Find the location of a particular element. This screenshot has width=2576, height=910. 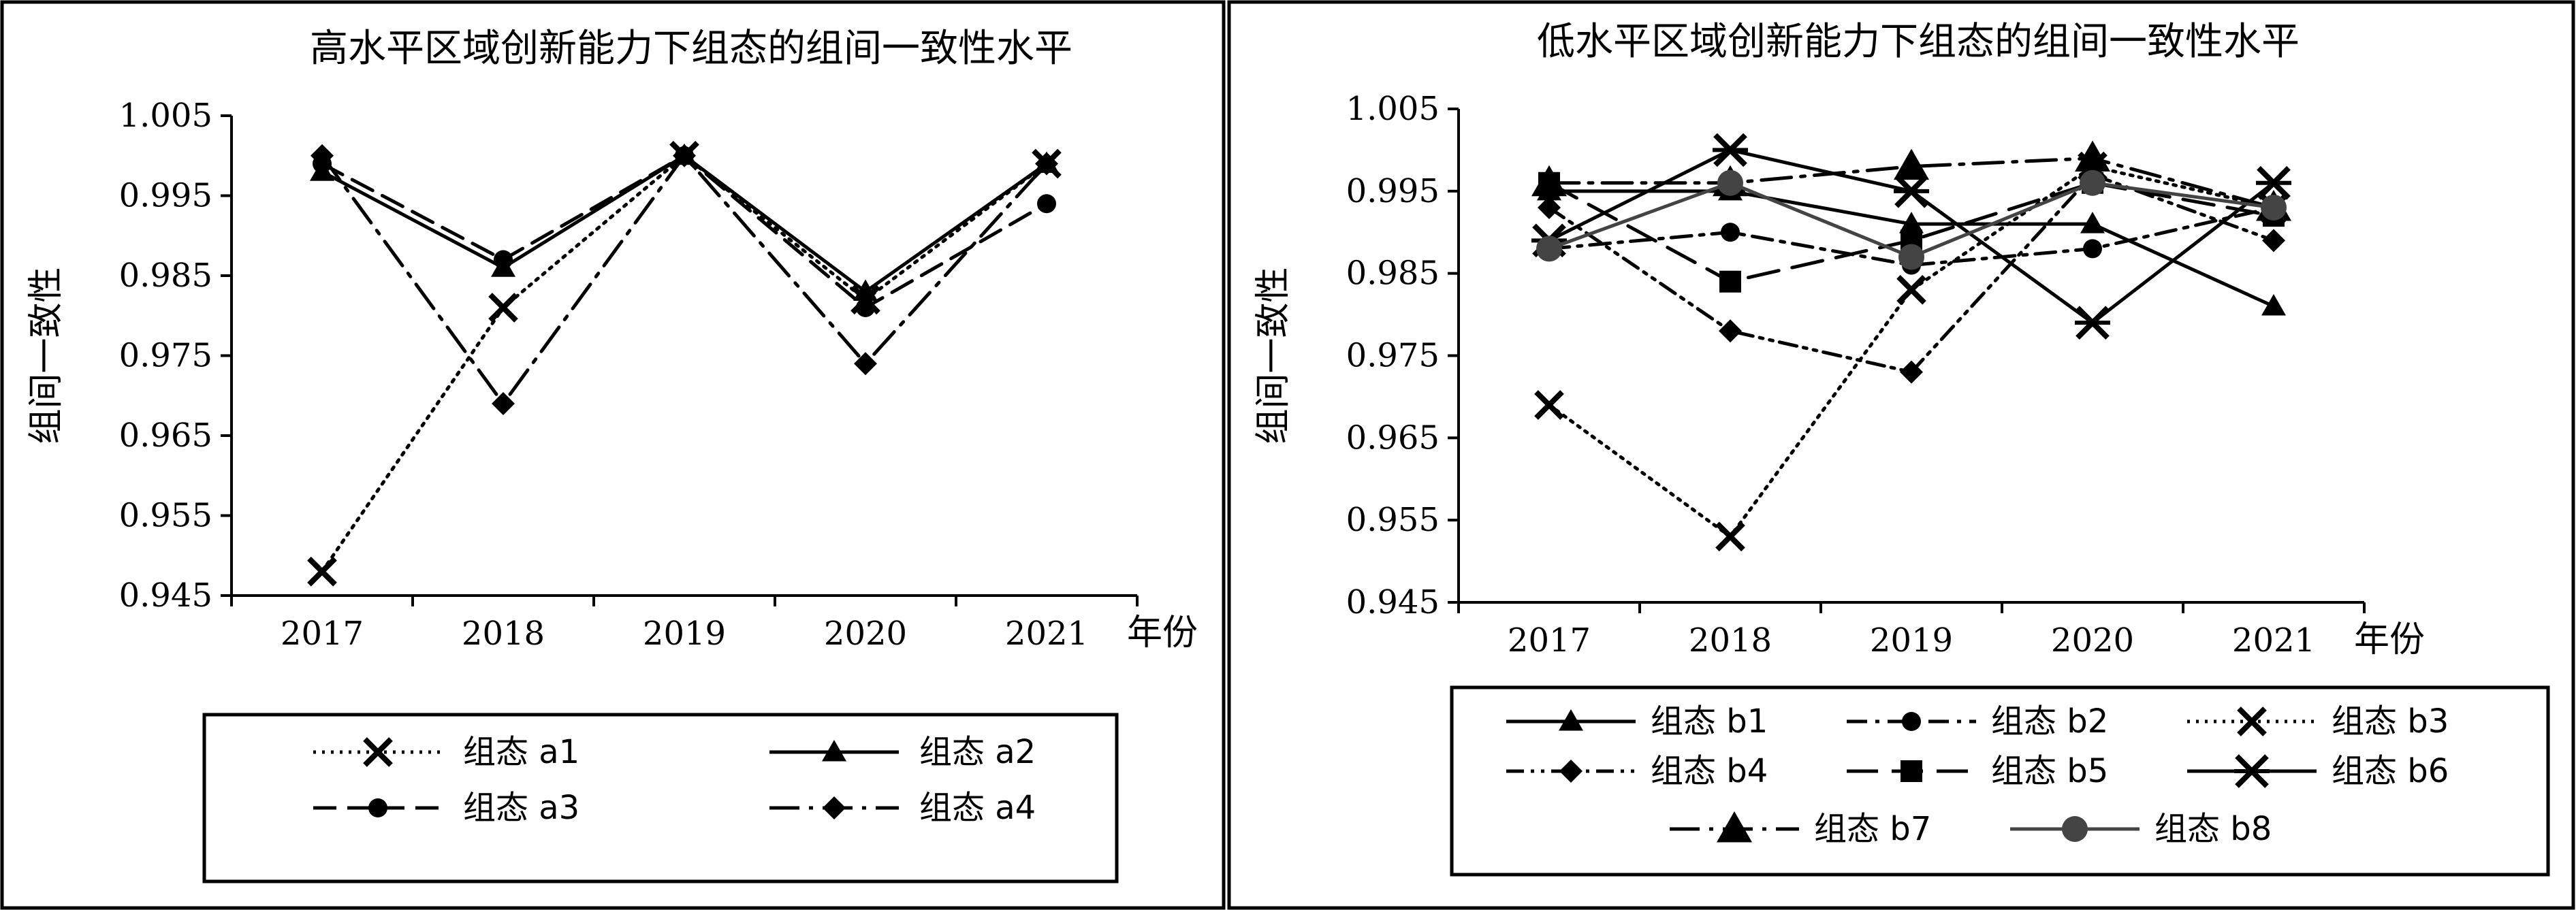

legend-label: 组态 b6 is located at coordinates (2390, 771).